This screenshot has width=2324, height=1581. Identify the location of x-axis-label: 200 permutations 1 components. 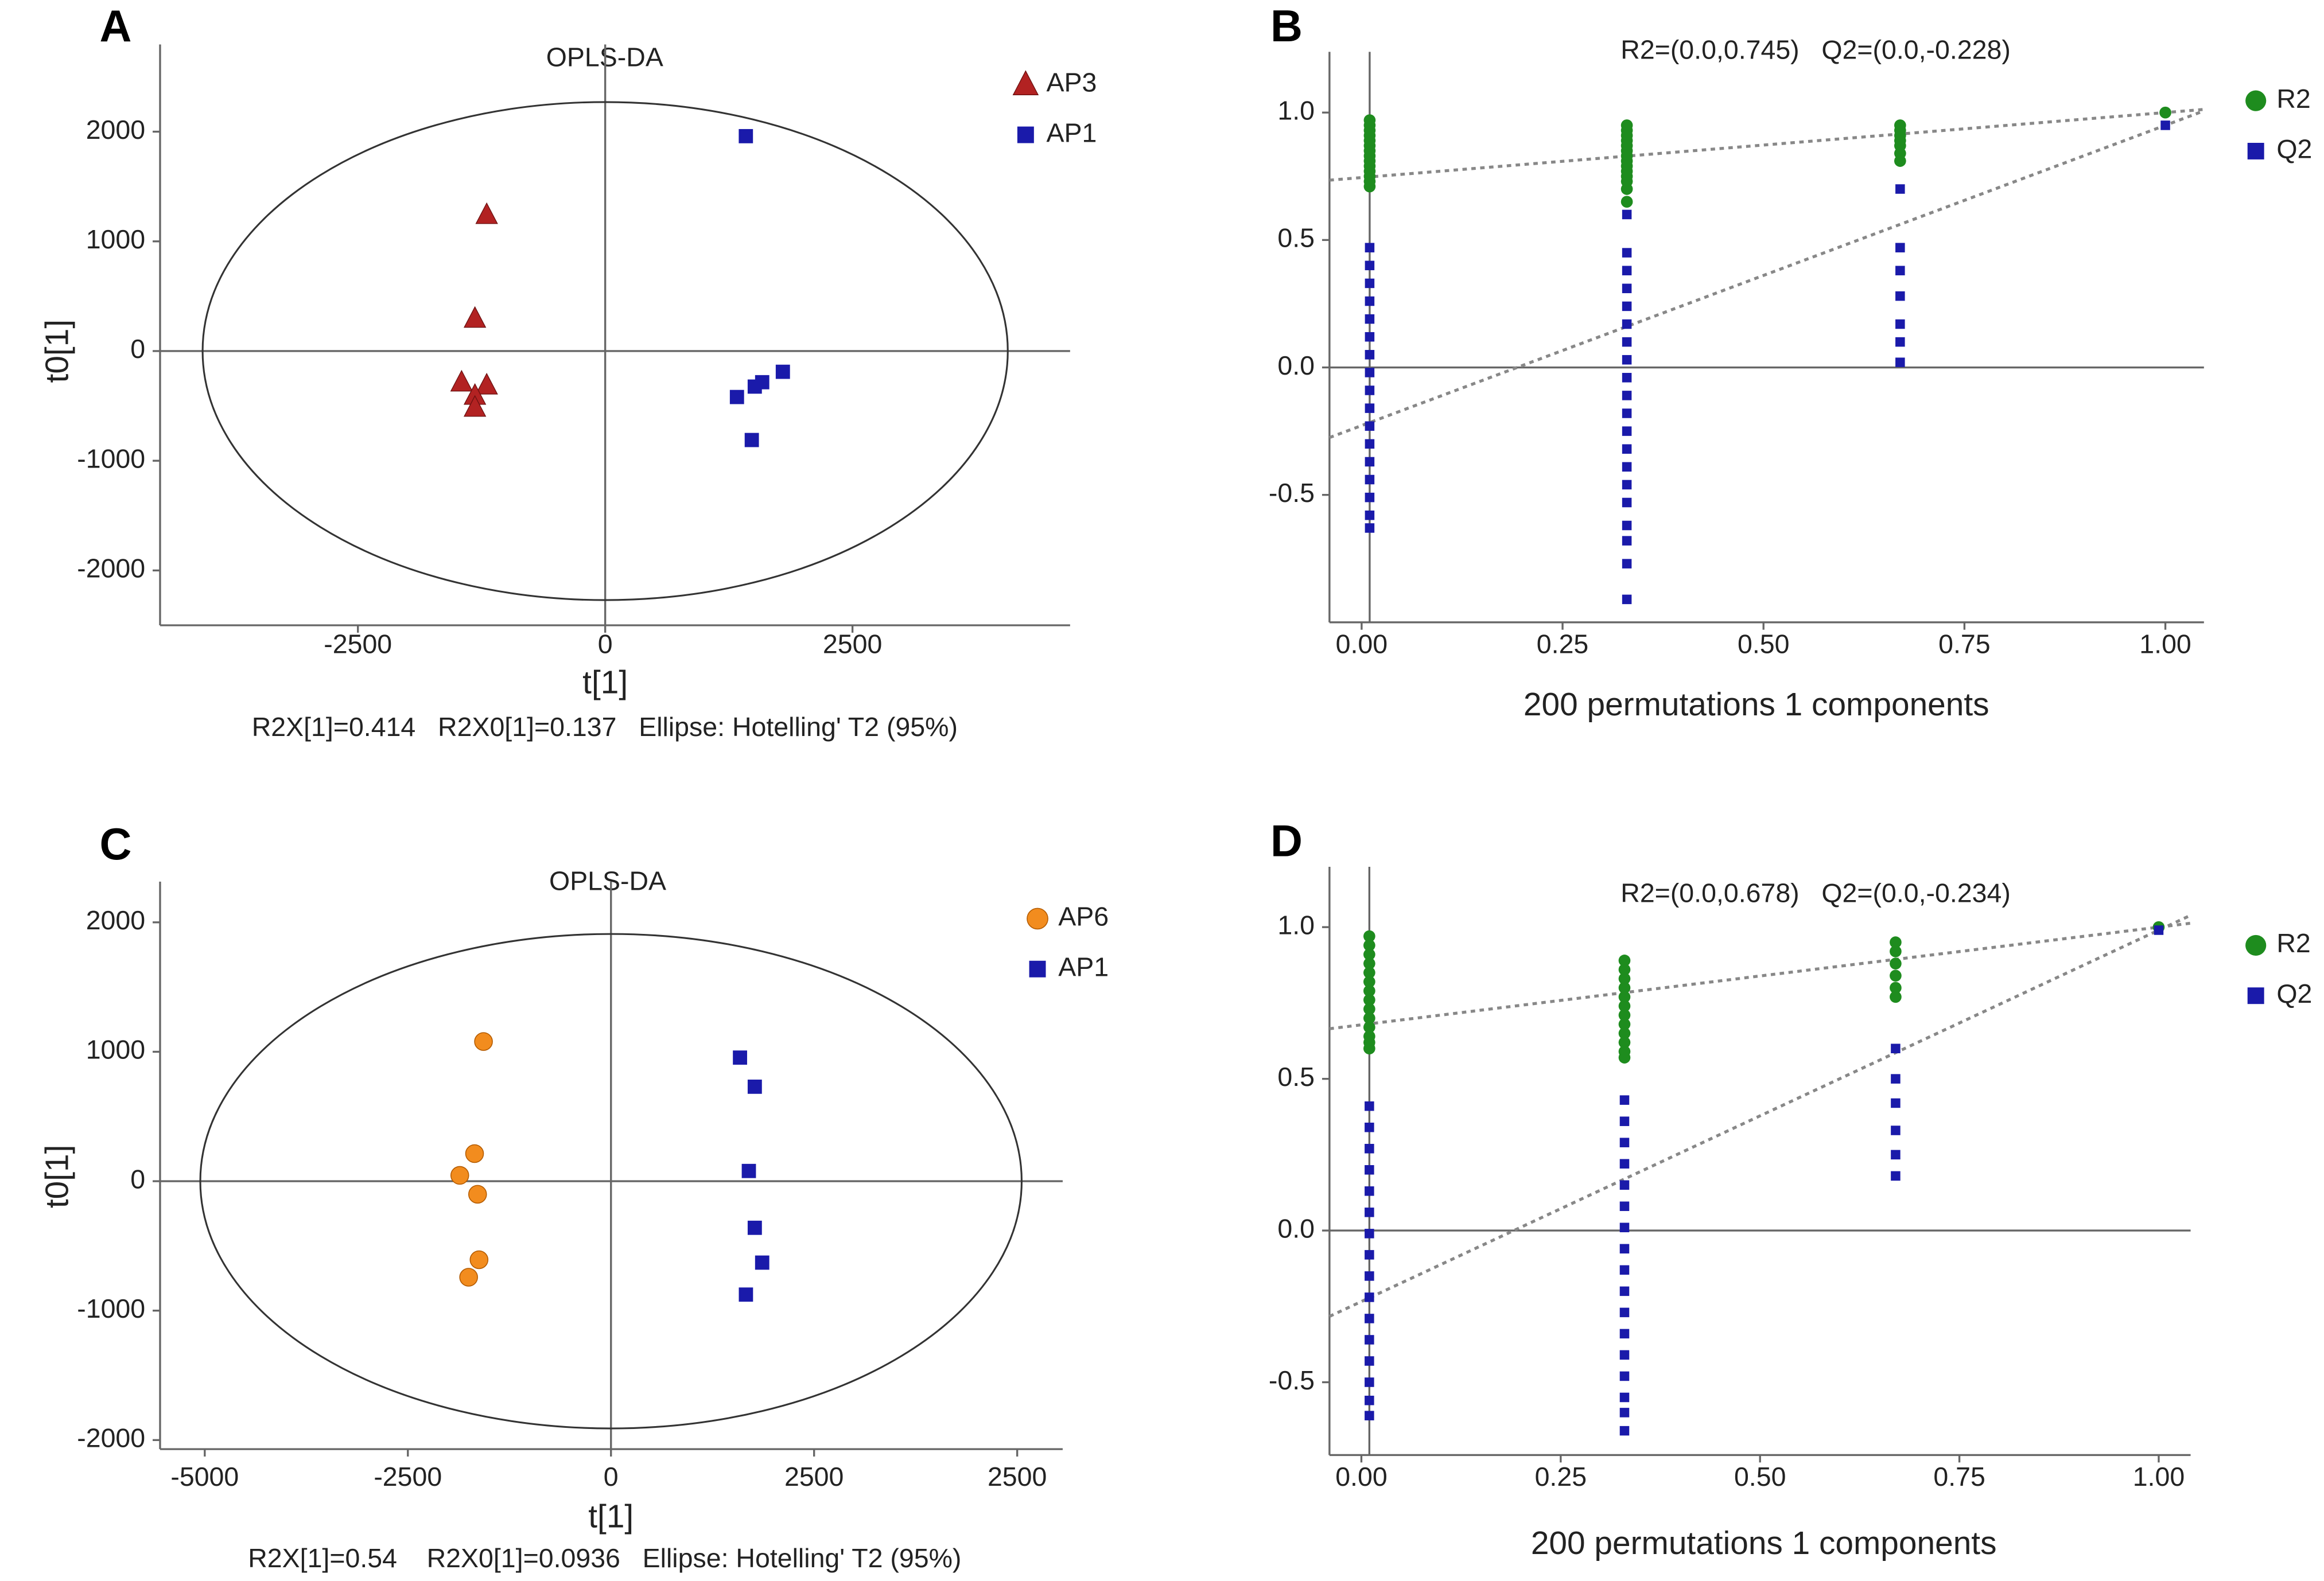
(1764, 1543).